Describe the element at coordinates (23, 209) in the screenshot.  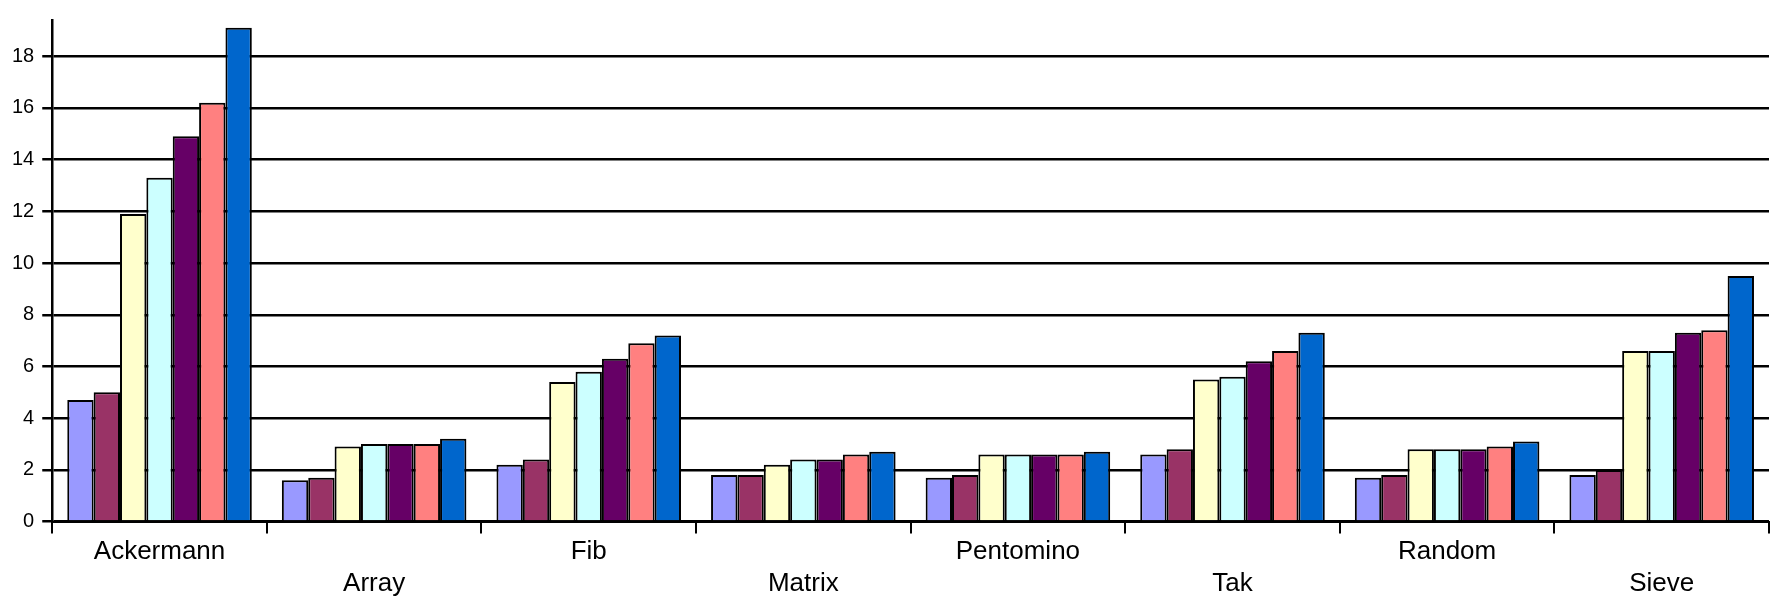
I see `y-tick-label: 12` at that location.